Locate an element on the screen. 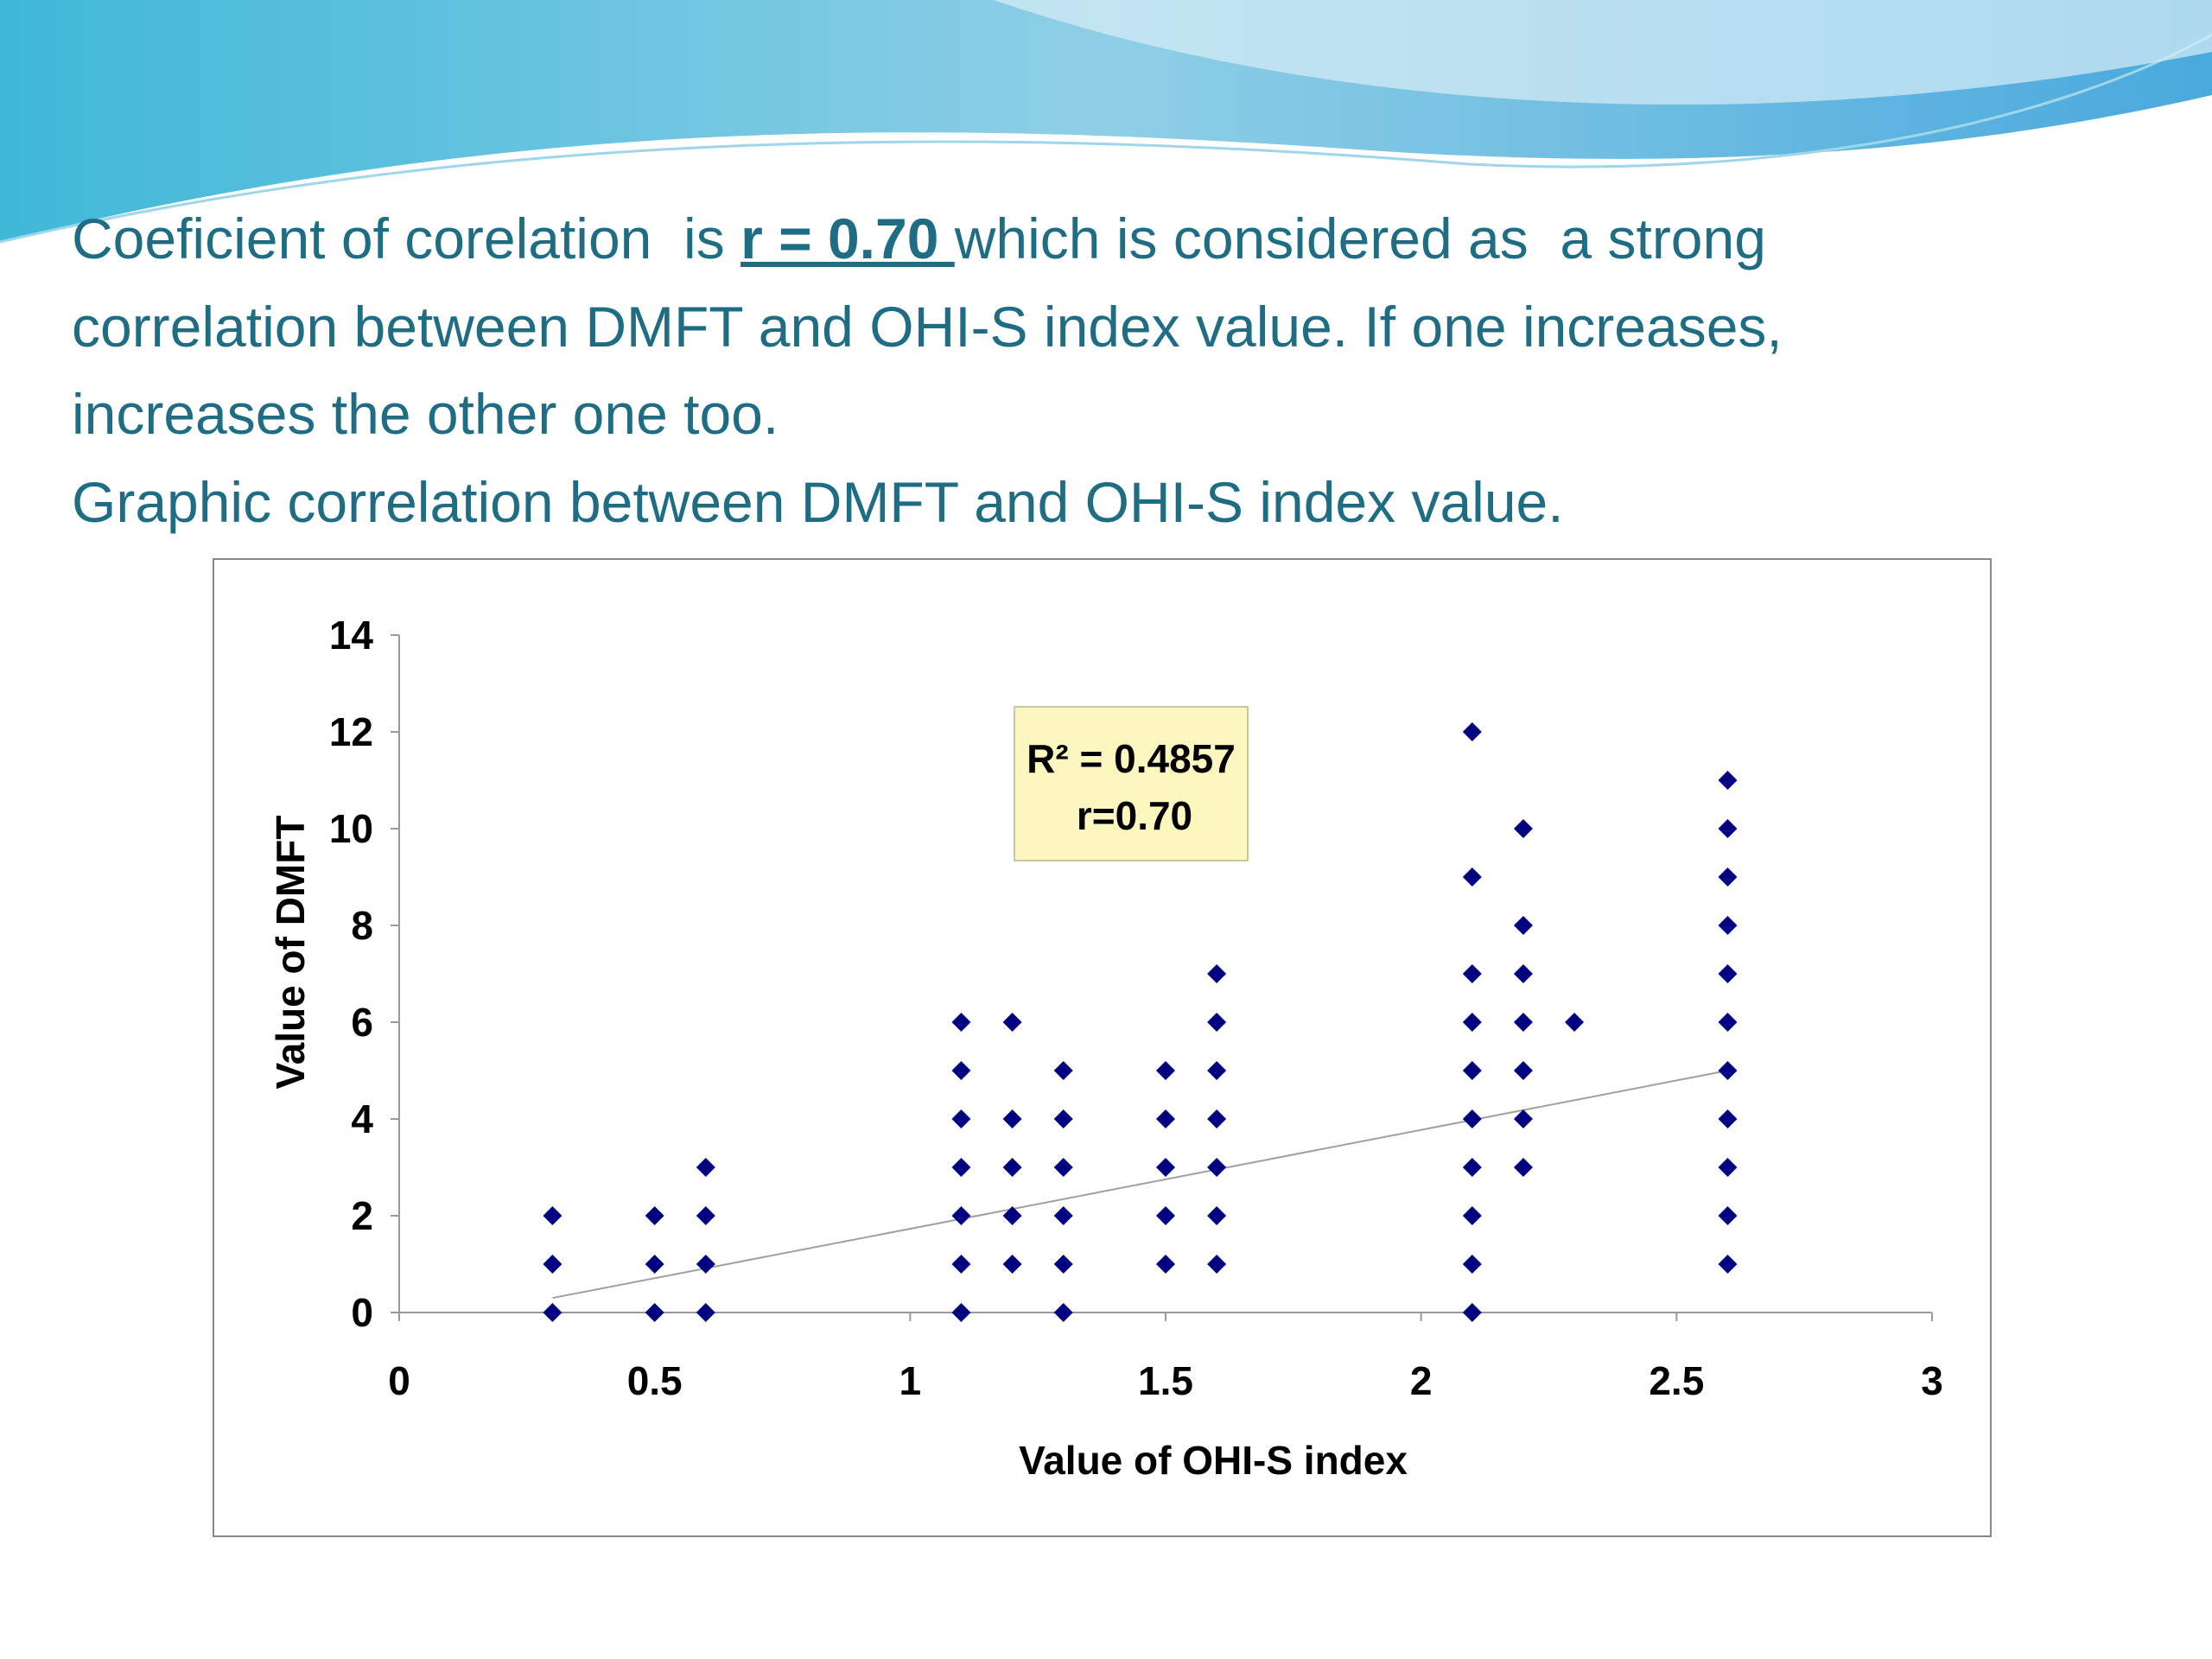 The width and height of the screenshot is (2212, 1659). header-wave is located at coordinates (1106, 122).